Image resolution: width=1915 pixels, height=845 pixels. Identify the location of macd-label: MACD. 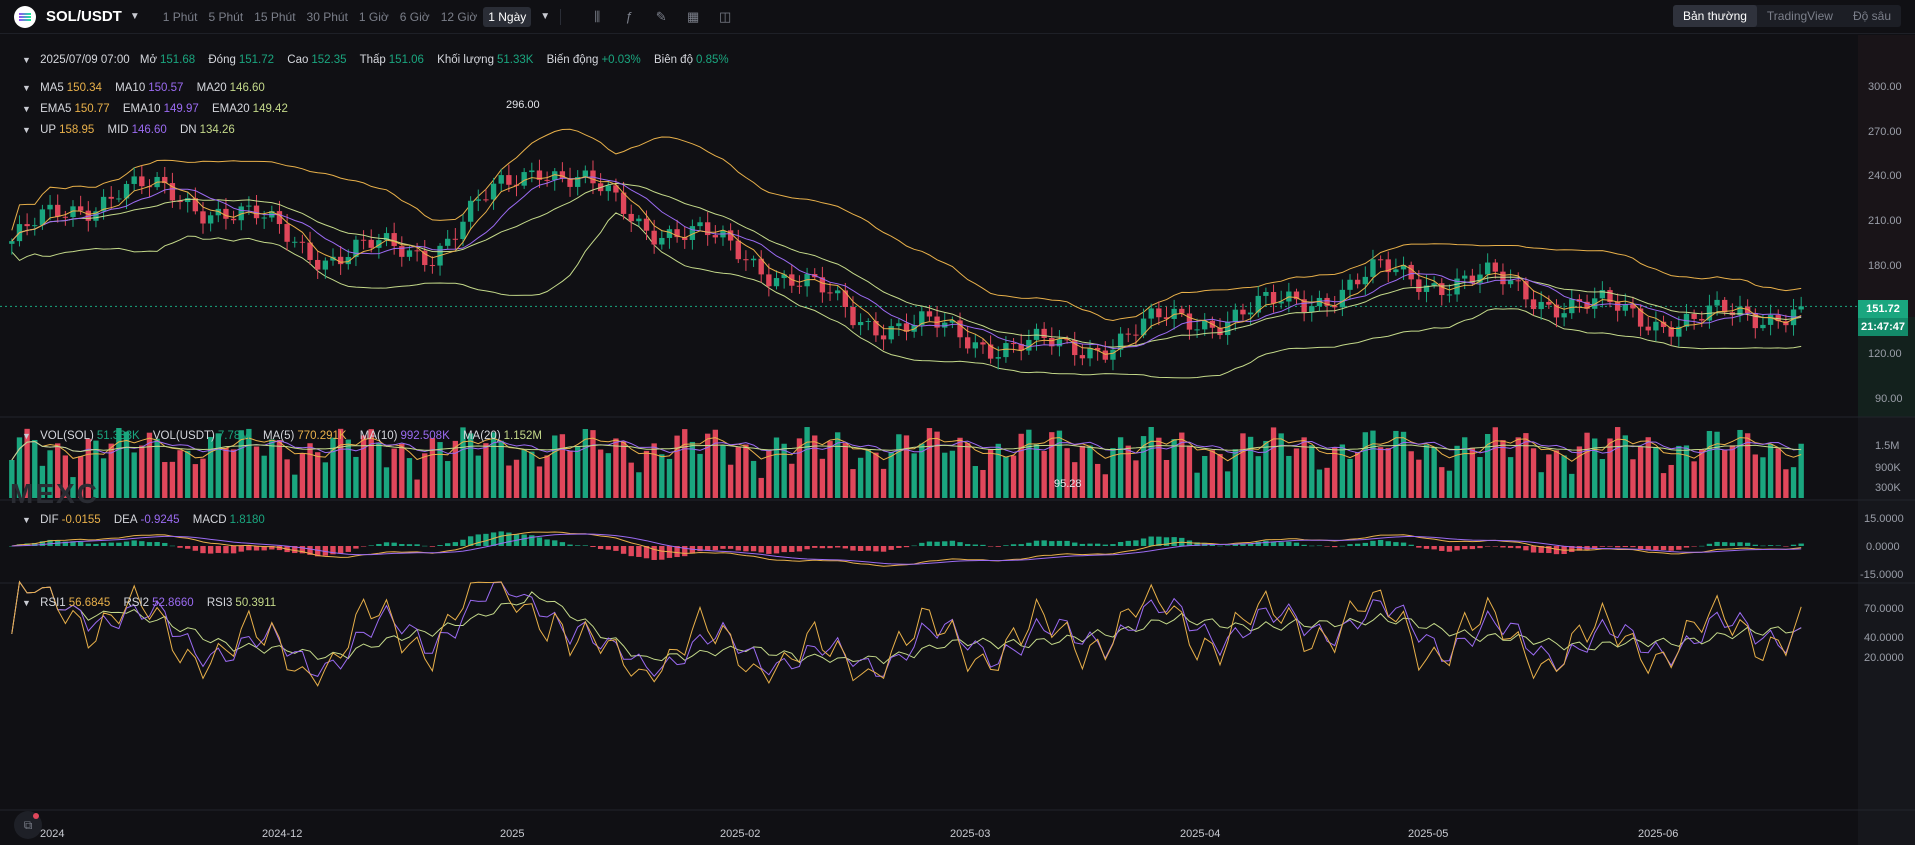
(209, 520).